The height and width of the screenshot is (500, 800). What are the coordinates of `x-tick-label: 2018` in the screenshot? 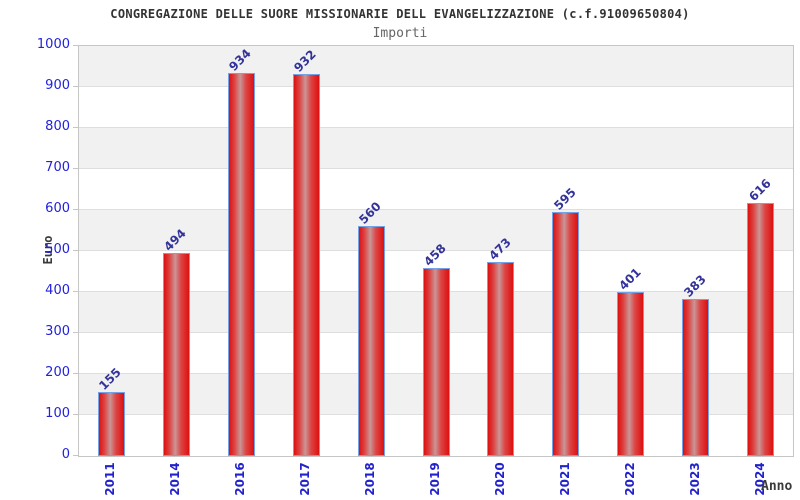 It's located at (370, 479).